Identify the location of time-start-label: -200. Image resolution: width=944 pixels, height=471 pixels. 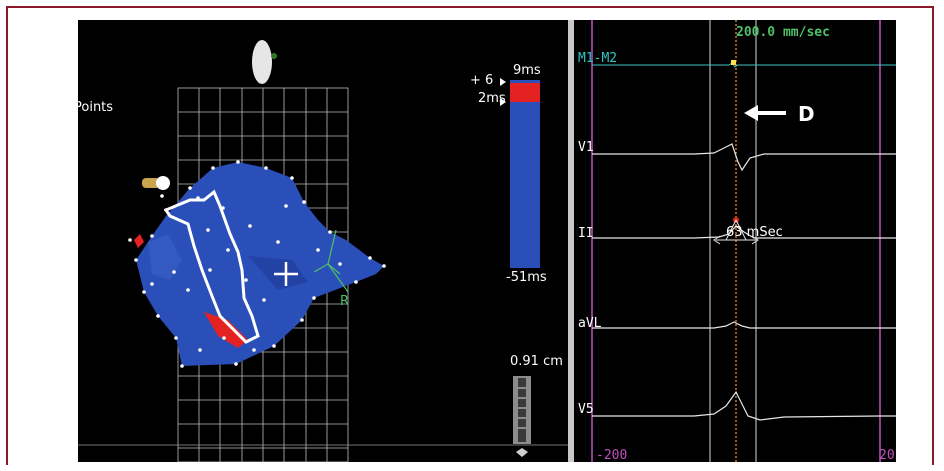
(612, 455).